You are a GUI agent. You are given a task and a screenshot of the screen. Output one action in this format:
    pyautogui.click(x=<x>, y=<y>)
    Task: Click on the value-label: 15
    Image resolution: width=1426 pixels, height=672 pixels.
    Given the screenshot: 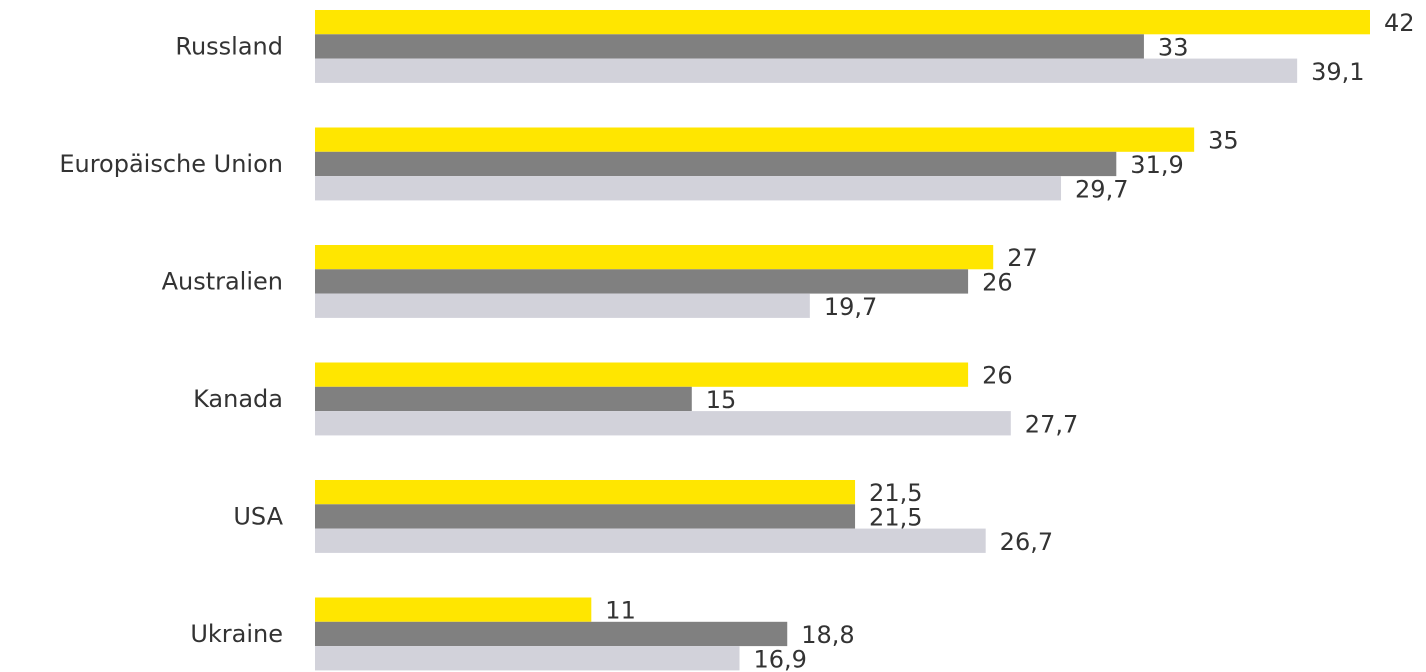 What is the action you would take?
    pyautogui.click(x=721, y=400)
    